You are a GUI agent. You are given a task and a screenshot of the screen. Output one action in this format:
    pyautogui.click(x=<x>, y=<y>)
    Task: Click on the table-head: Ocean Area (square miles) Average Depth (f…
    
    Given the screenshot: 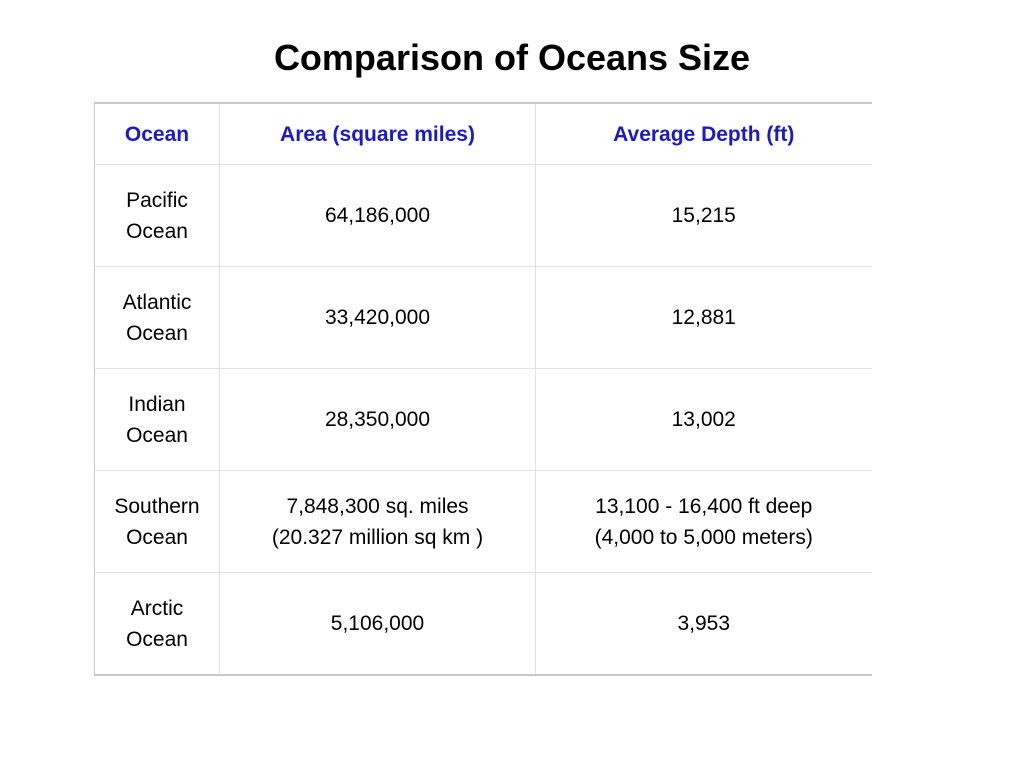 What is the action you would take?
    pyautogui.click(x=483, y=133)
    